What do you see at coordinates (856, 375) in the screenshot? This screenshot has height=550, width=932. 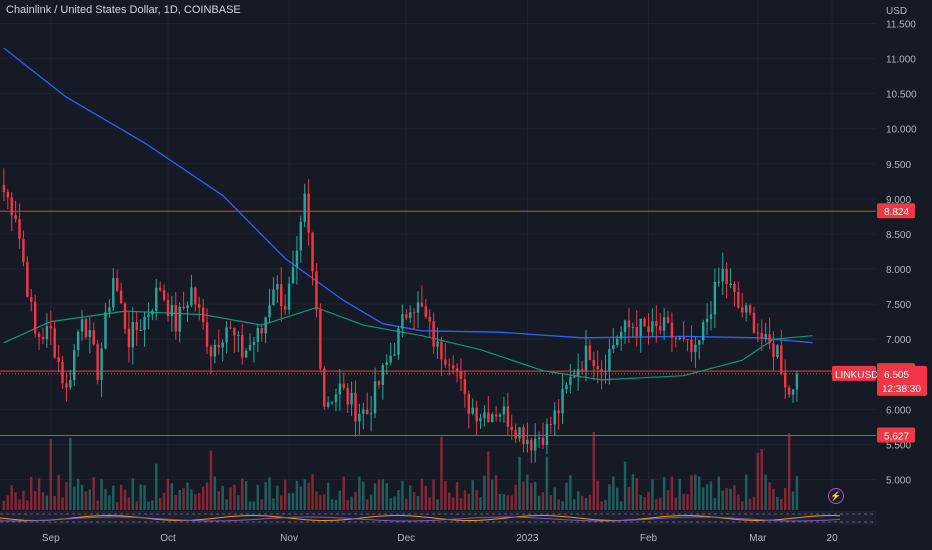 I see `symbol-label: LINKUSD` at bounding box center [856, 375].